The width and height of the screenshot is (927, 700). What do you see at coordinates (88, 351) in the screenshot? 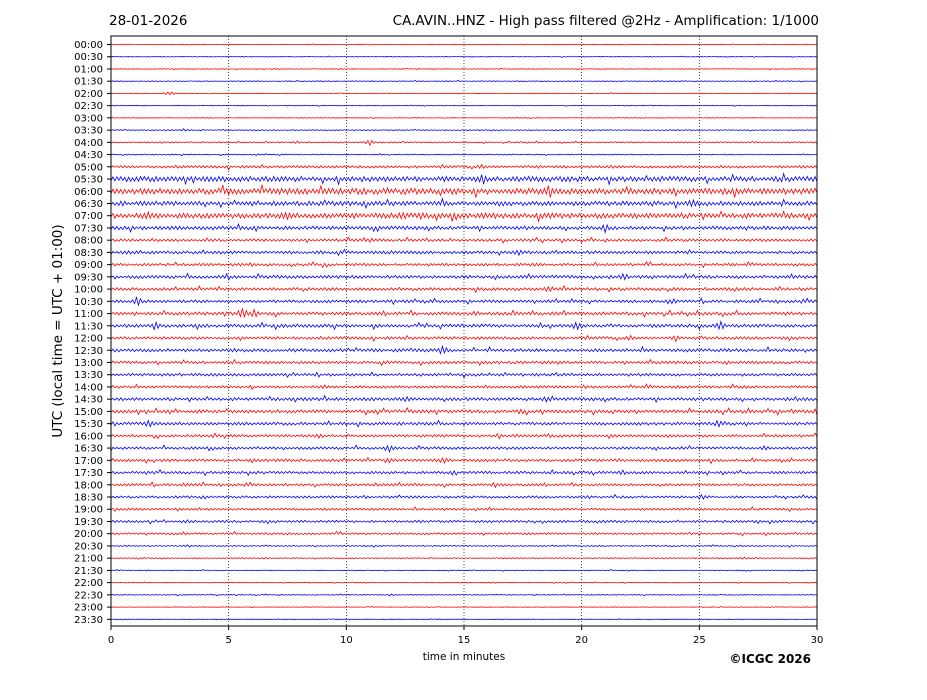
I see `y-tick-label-25: 12:30` at bounding box center [88, 351].